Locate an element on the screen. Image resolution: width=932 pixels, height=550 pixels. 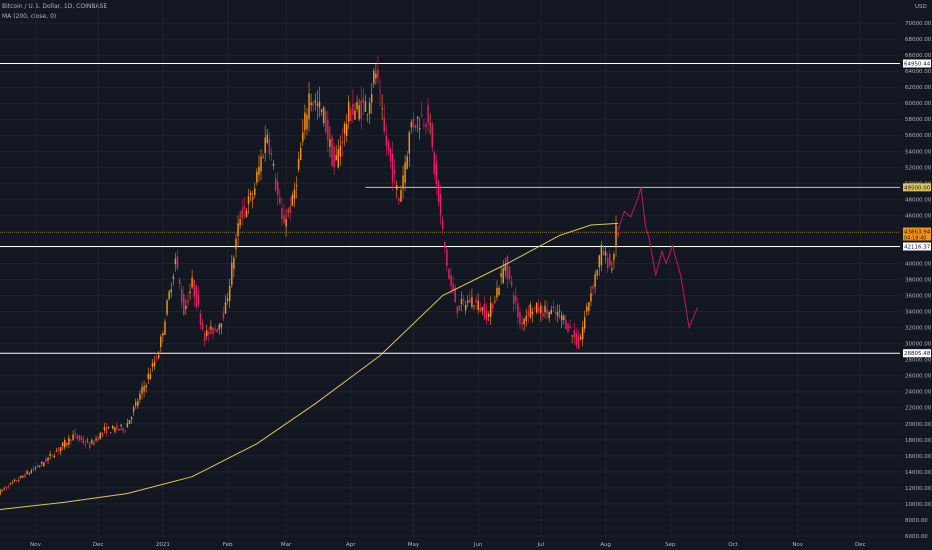
current-price-tag is located at coordinates (917, 234).